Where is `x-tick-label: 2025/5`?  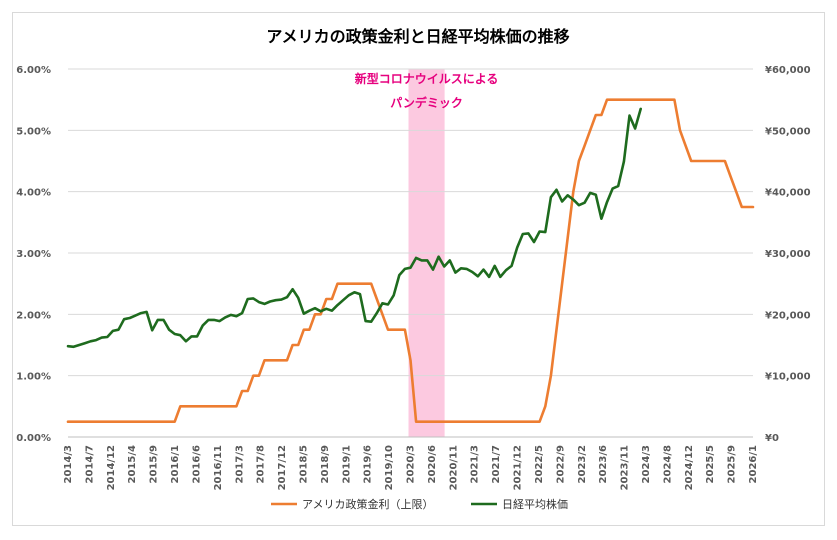 x-tick-label: 2025/5 is located at coordinates (710, 464).